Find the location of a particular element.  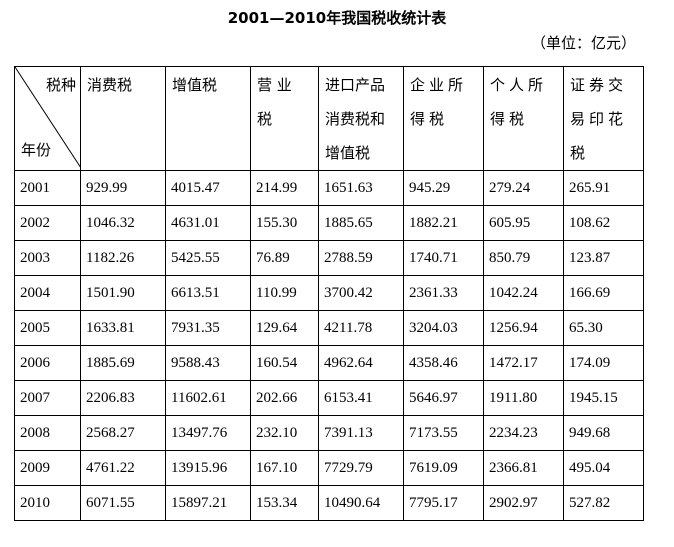

corner-header-cell: 税种 年份 is located at coordinates (47, 118).